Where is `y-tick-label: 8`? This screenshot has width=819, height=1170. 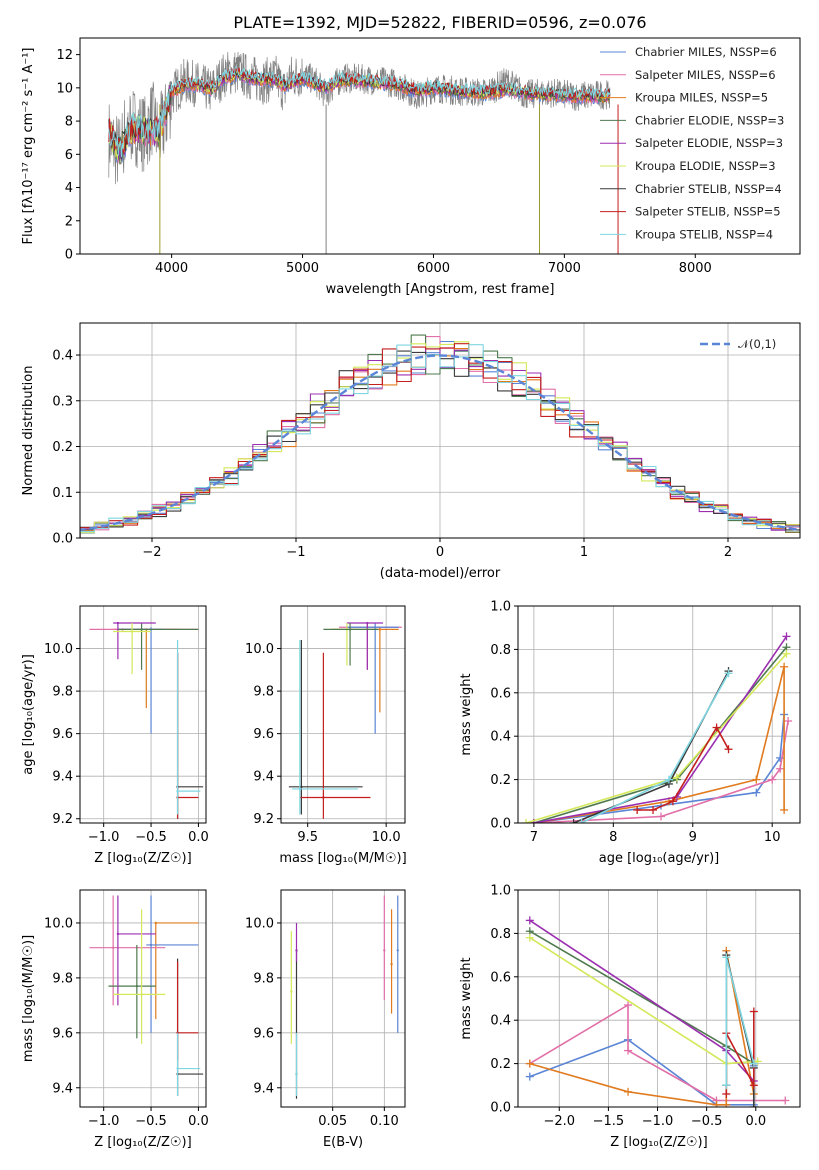
y-tick-label: 8 is located at coordinates (69, 122).